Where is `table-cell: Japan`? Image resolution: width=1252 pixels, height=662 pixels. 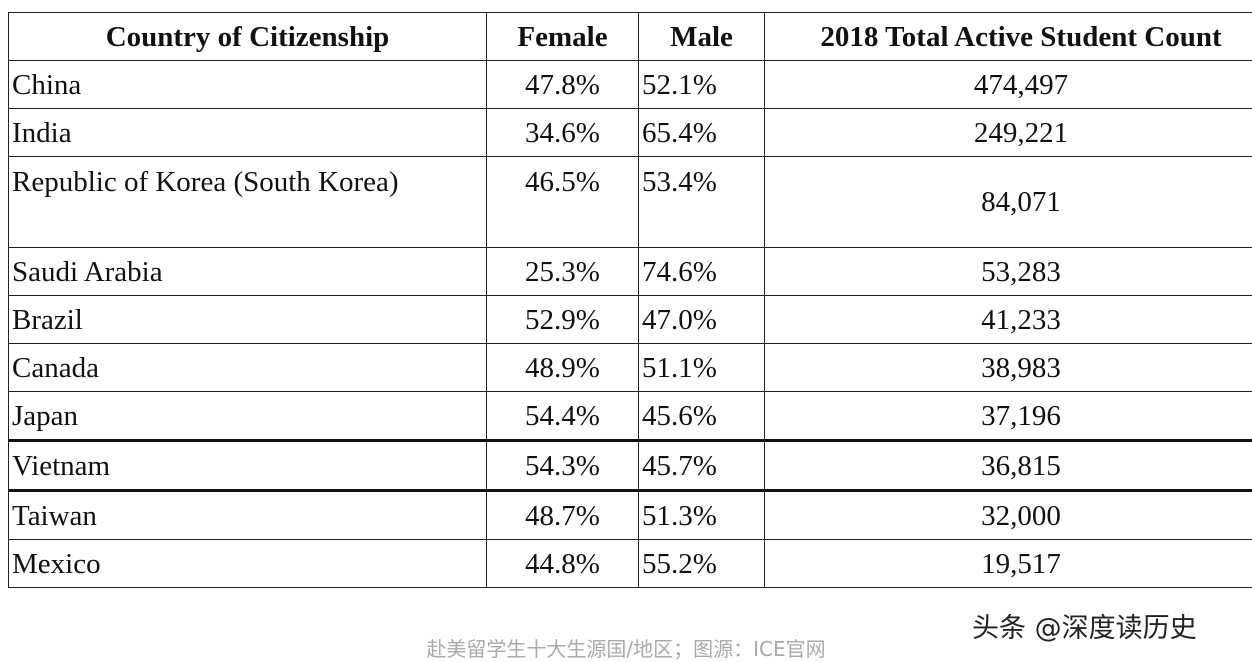 table-cell: Japan is located at coordinates (247, 416).